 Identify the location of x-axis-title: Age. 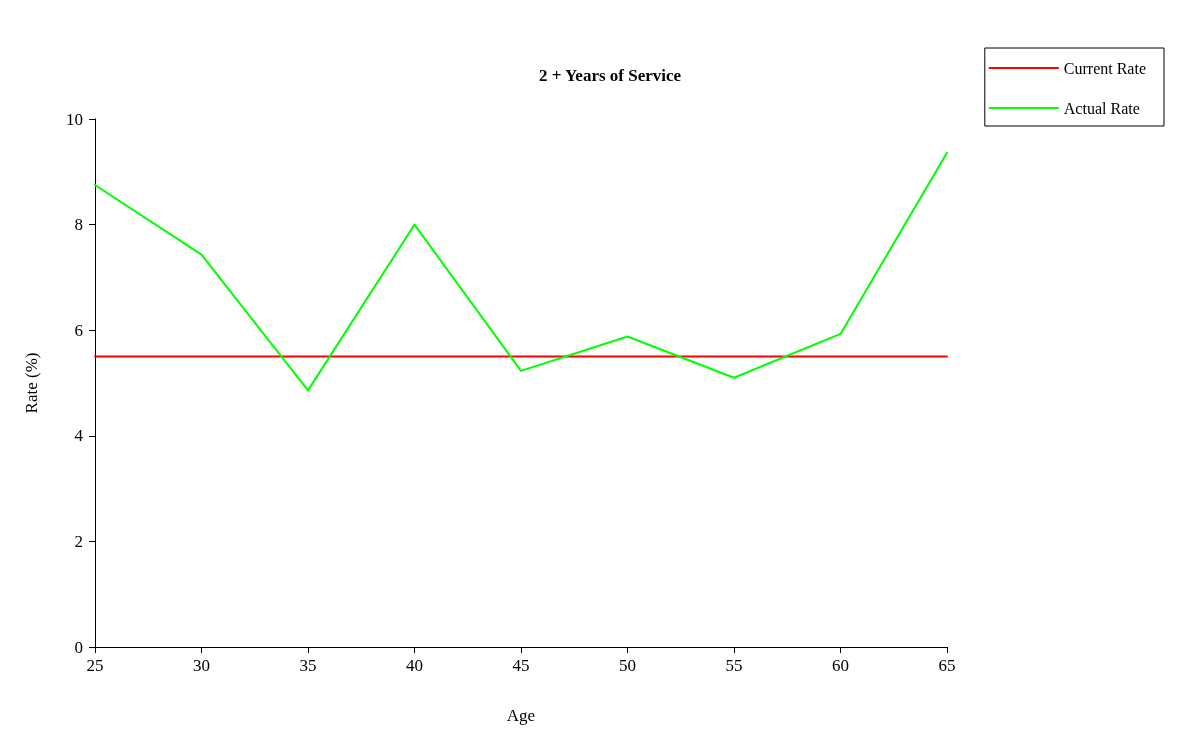
(521, 715).